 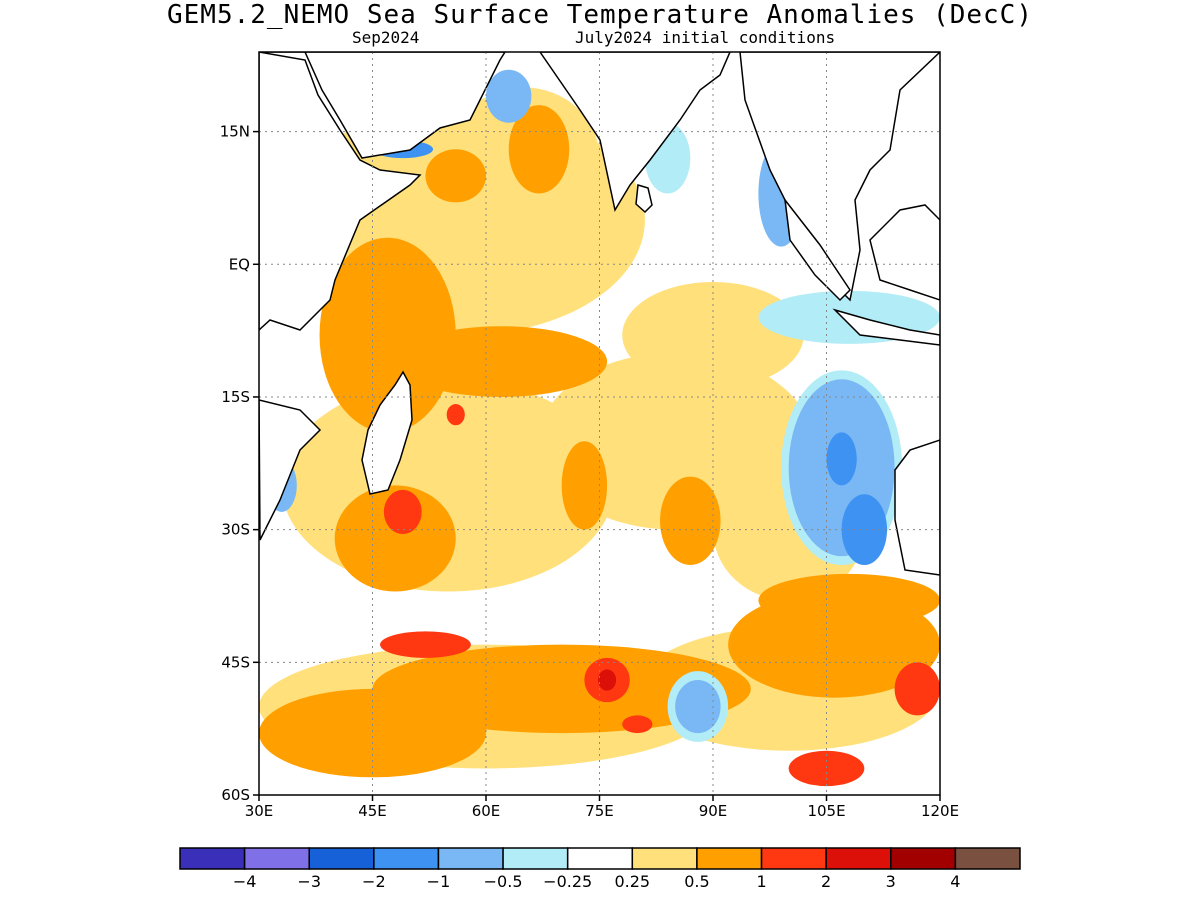 What do you see at coordinates (239, 264) in the screenshot?
I see `lat-tick-label: EQ` at bounding box center [239, 264].